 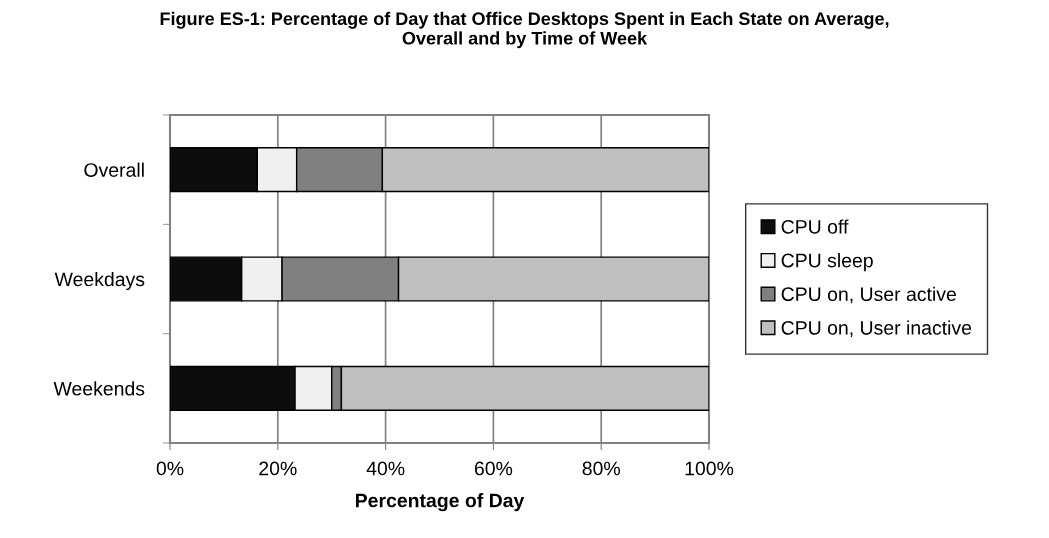 I want to click on x-axis-title: Percentage of Day, so click(x=440, y=502).